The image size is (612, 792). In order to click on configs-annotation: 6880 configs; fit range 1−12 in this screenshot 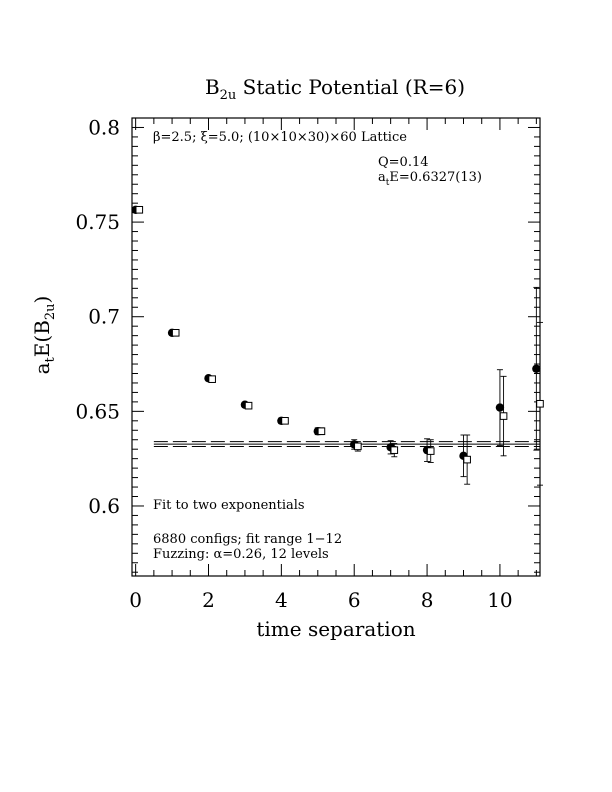, I will do `click(247, 539)`.